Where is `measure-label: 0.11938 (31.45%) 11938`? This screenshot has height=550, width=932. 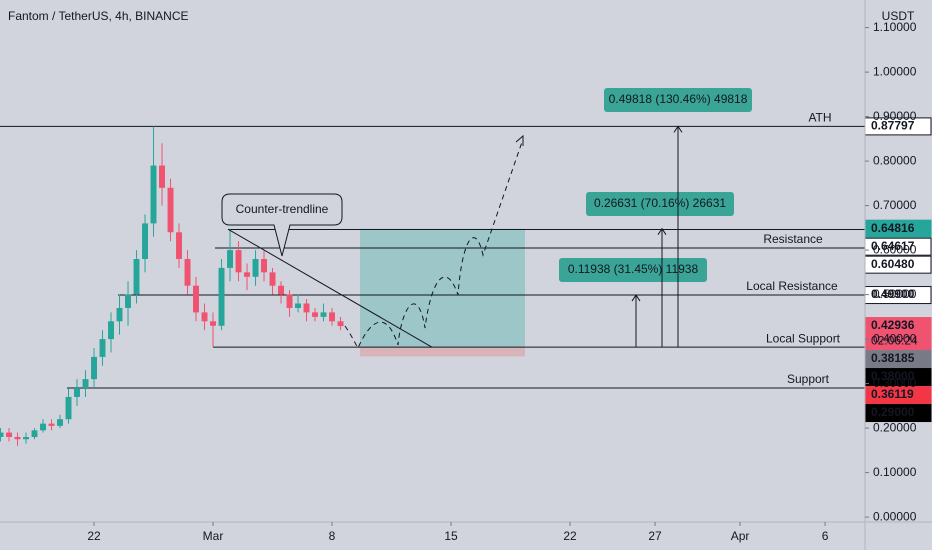
measure-label: 0.11938 (31.45%) 11938 is located at coordinates (633, 269).